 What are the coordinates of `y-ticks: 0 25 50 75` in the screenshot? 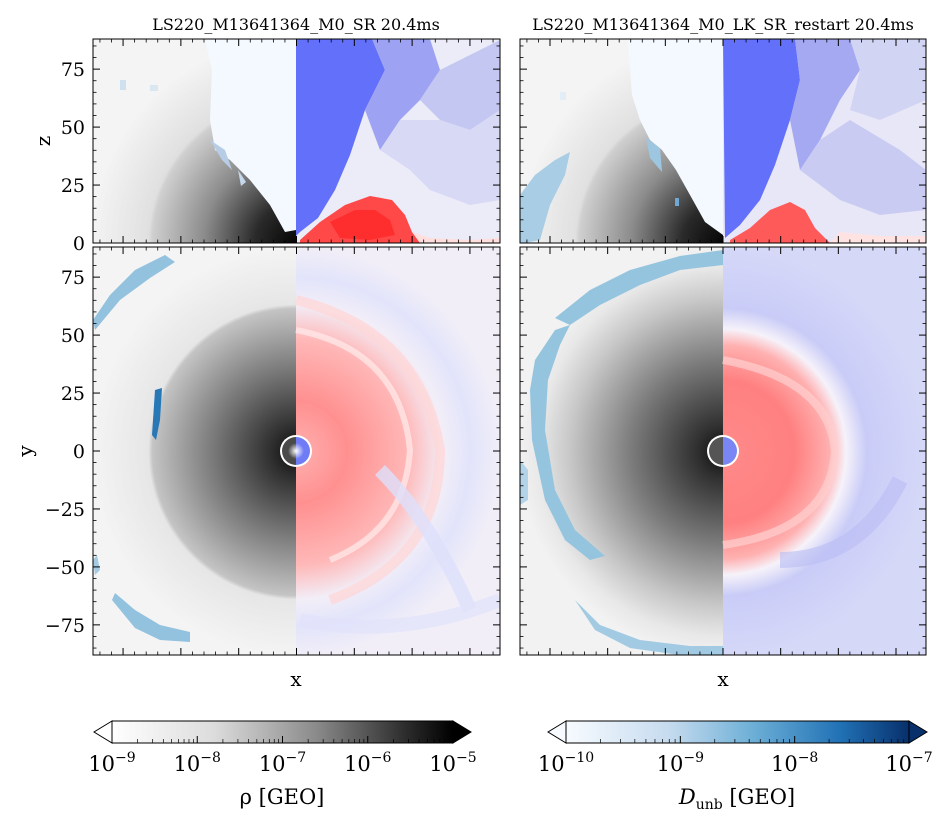 It's located at (280, 147).